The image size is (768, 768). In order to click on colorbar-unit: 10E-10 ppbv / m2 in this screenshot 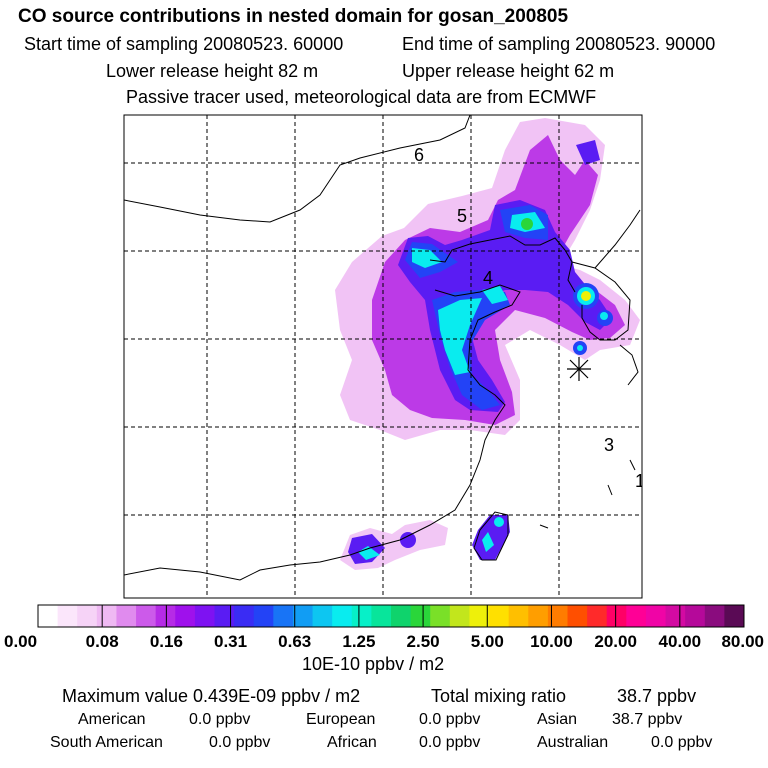, I will do `click(373, 664)`.